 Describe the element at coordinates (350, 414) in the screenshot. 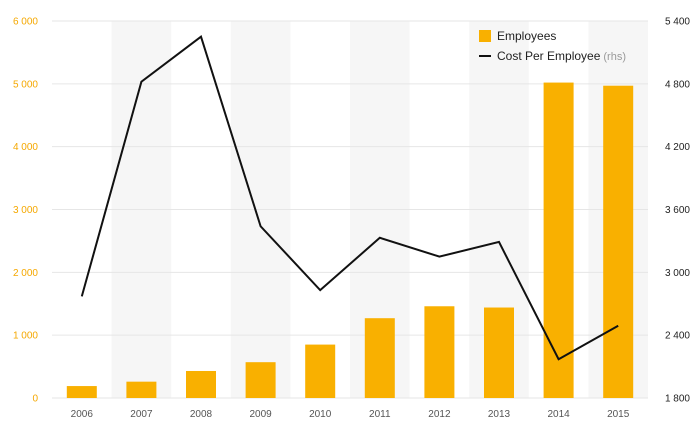

I see `x-axis-ticks: 2006 2007 2008 2009 2010 2011 2012 2013 2014 2015` at that location.